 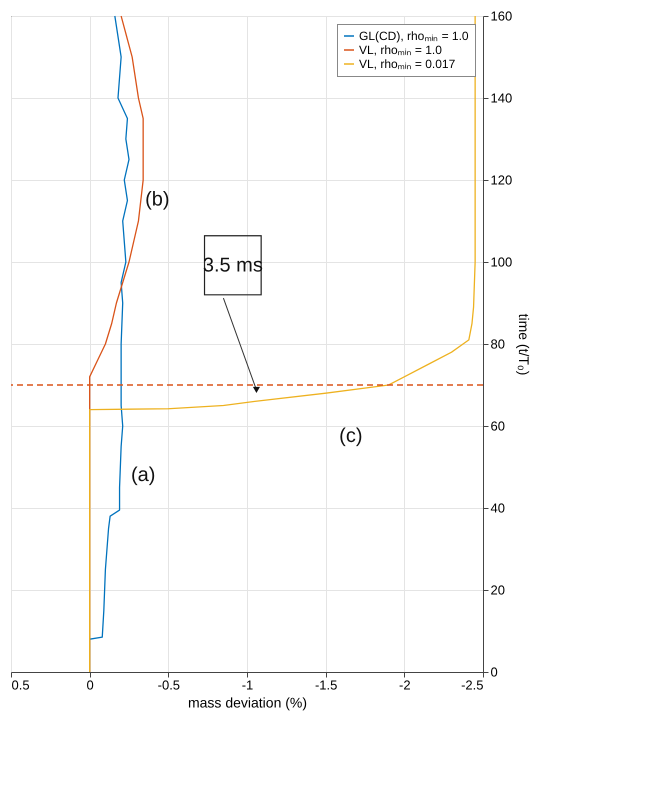 I want to click on x-tick-label: -2, so click(x=405, y=685).